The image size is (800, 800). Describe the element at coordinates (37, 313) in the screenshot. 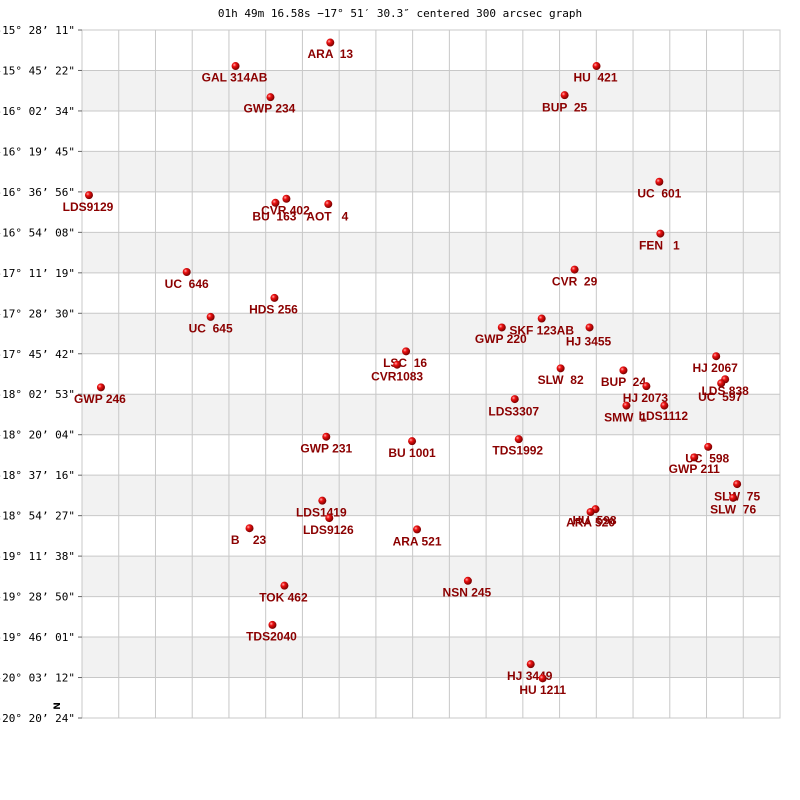

I see `y-tick-label: -17° 28’ 30"` at that location.